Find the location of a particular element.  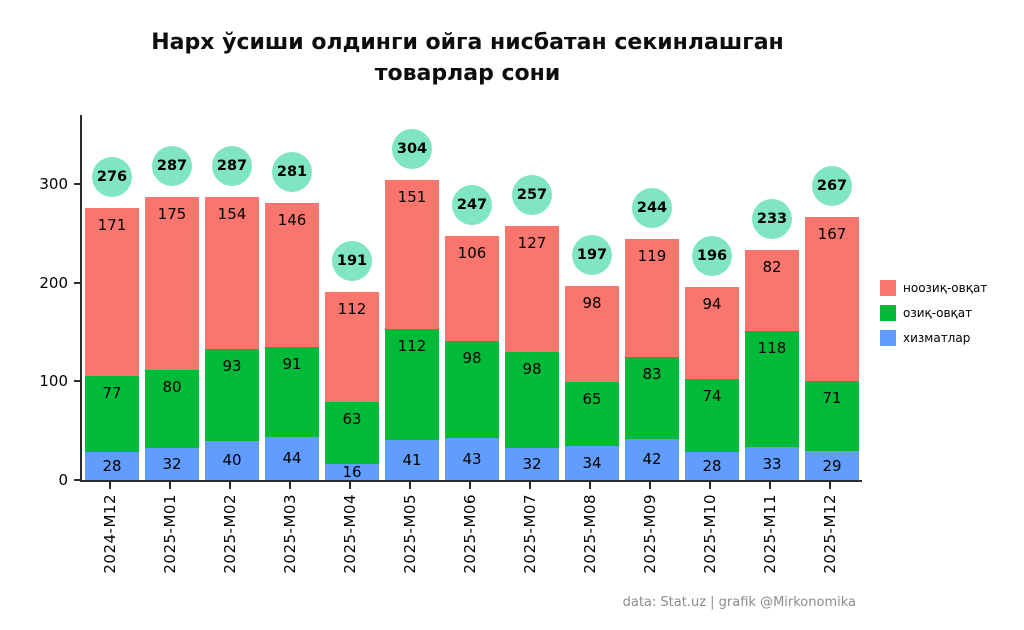

bar-slot: 34 65 98 197 is located at coordinates (592, 357).